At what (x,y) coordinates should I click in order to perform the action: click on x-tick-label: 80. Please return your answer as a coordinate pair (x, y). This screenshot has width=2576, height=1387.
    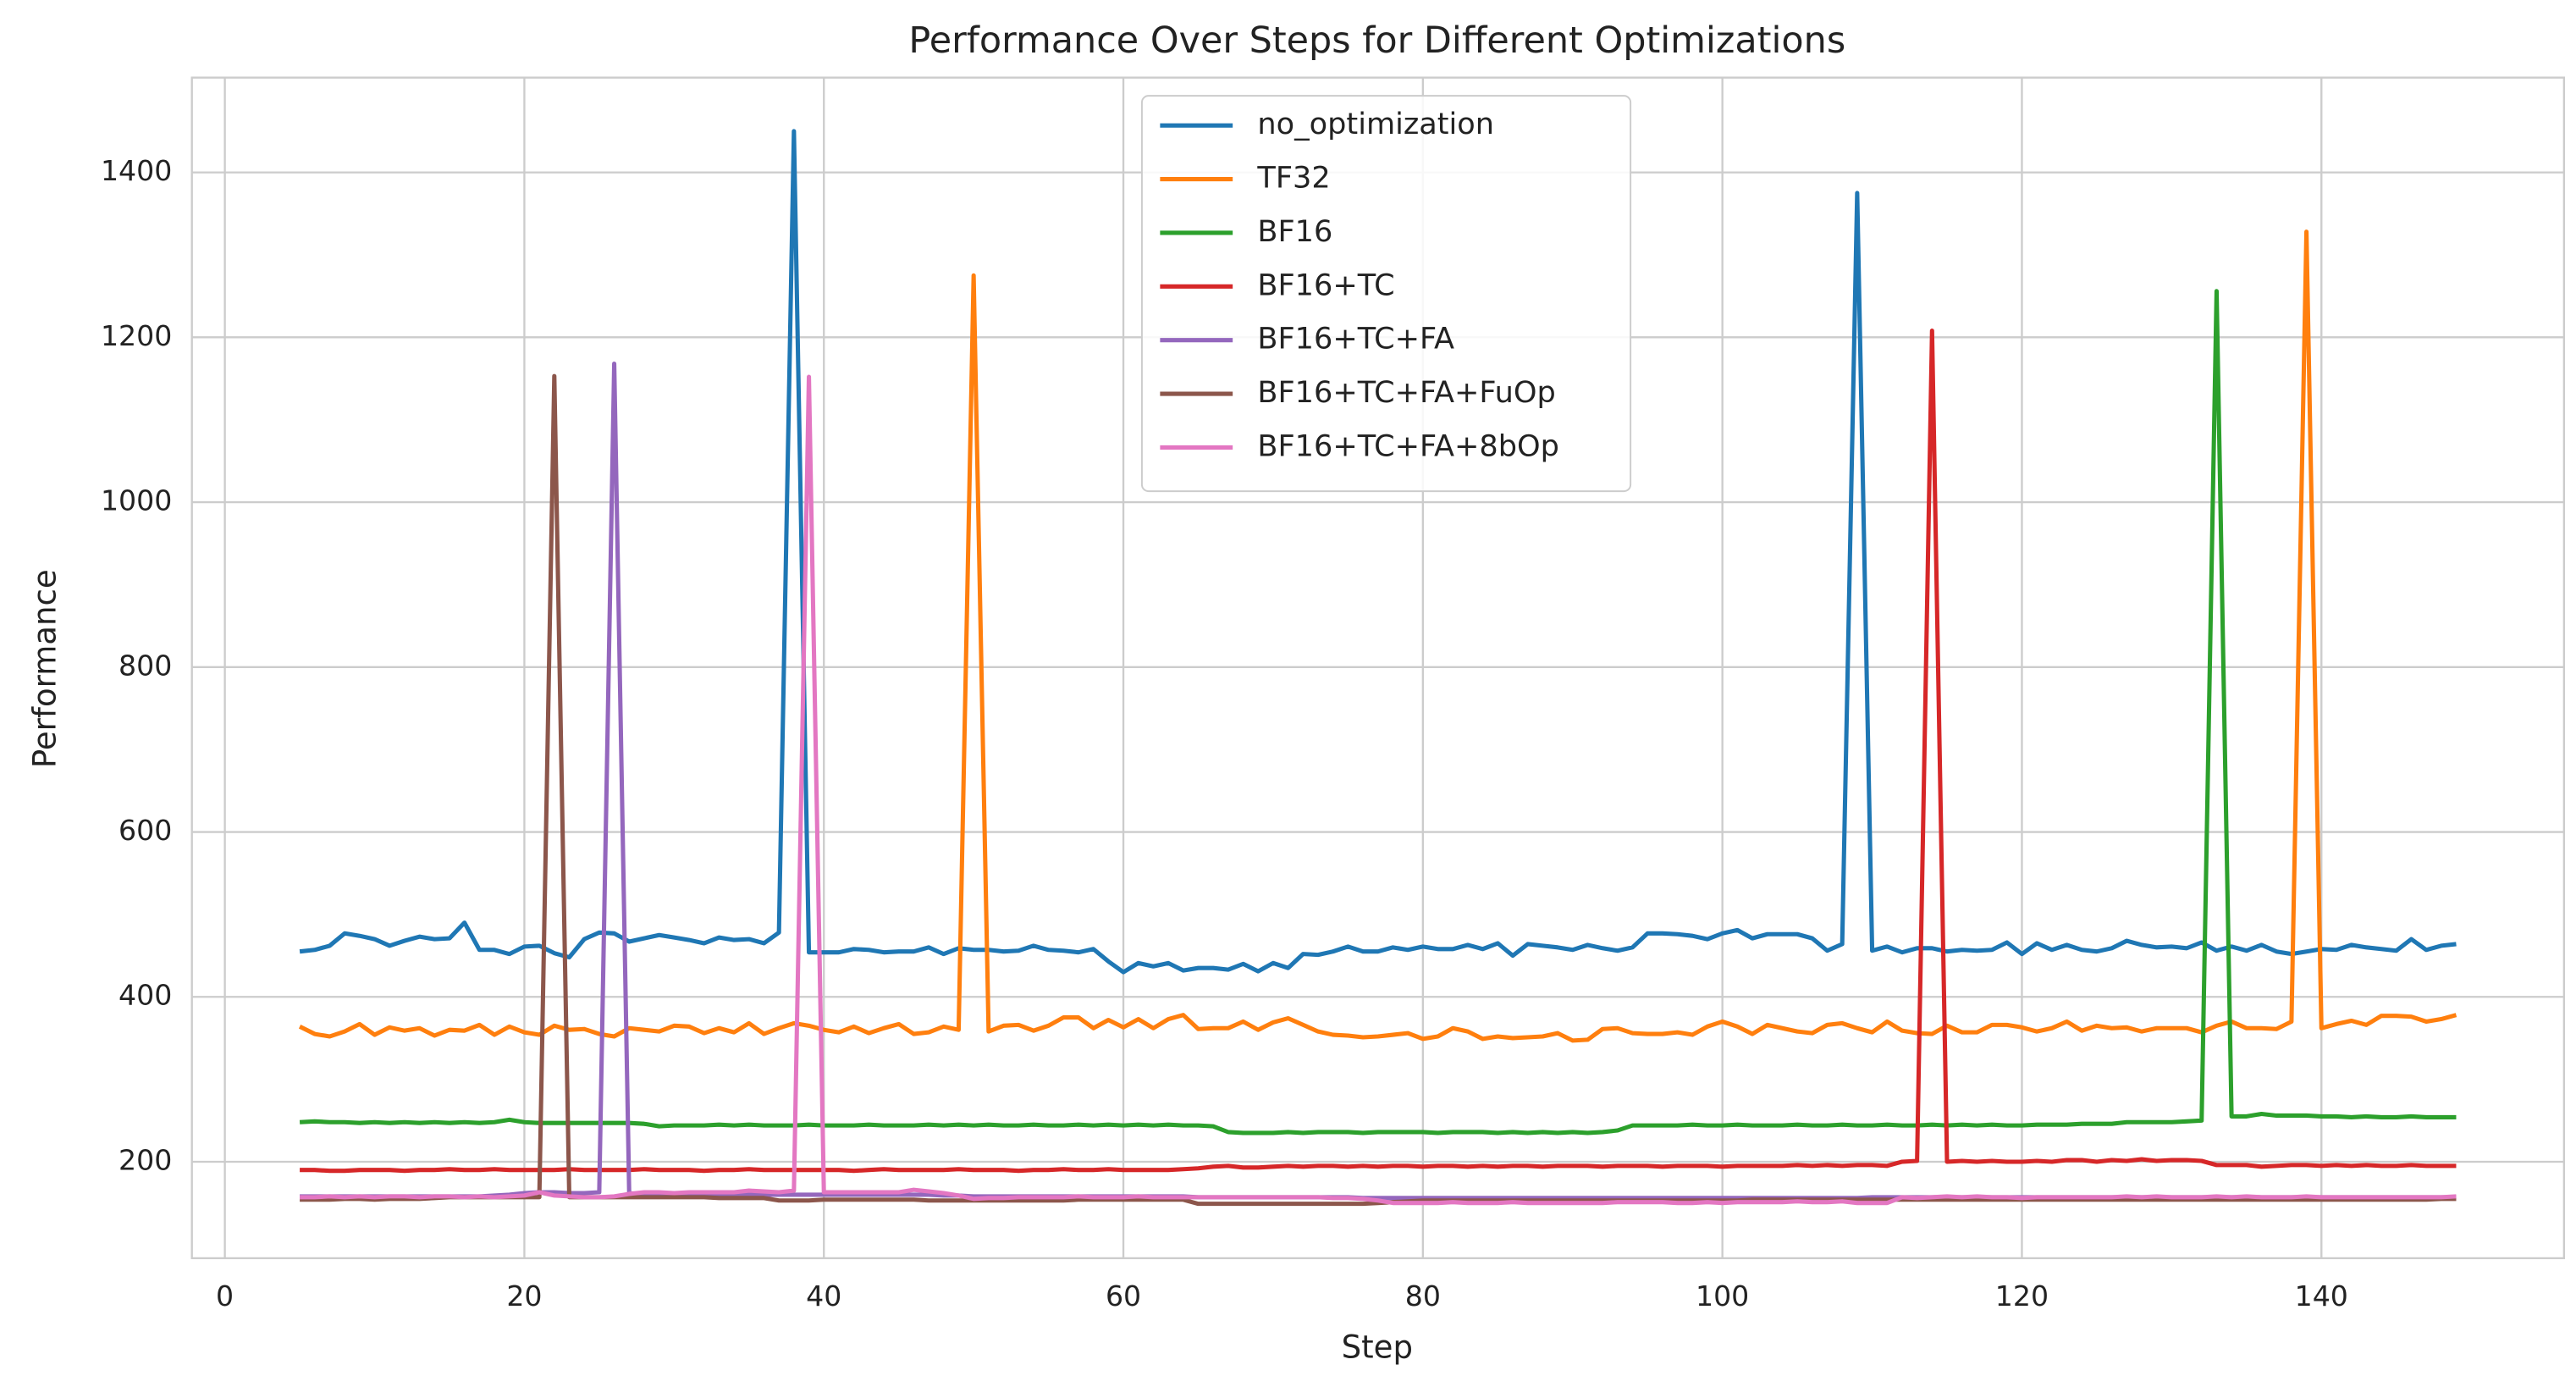
    Looking at the image, I should click on (1423, 1296).